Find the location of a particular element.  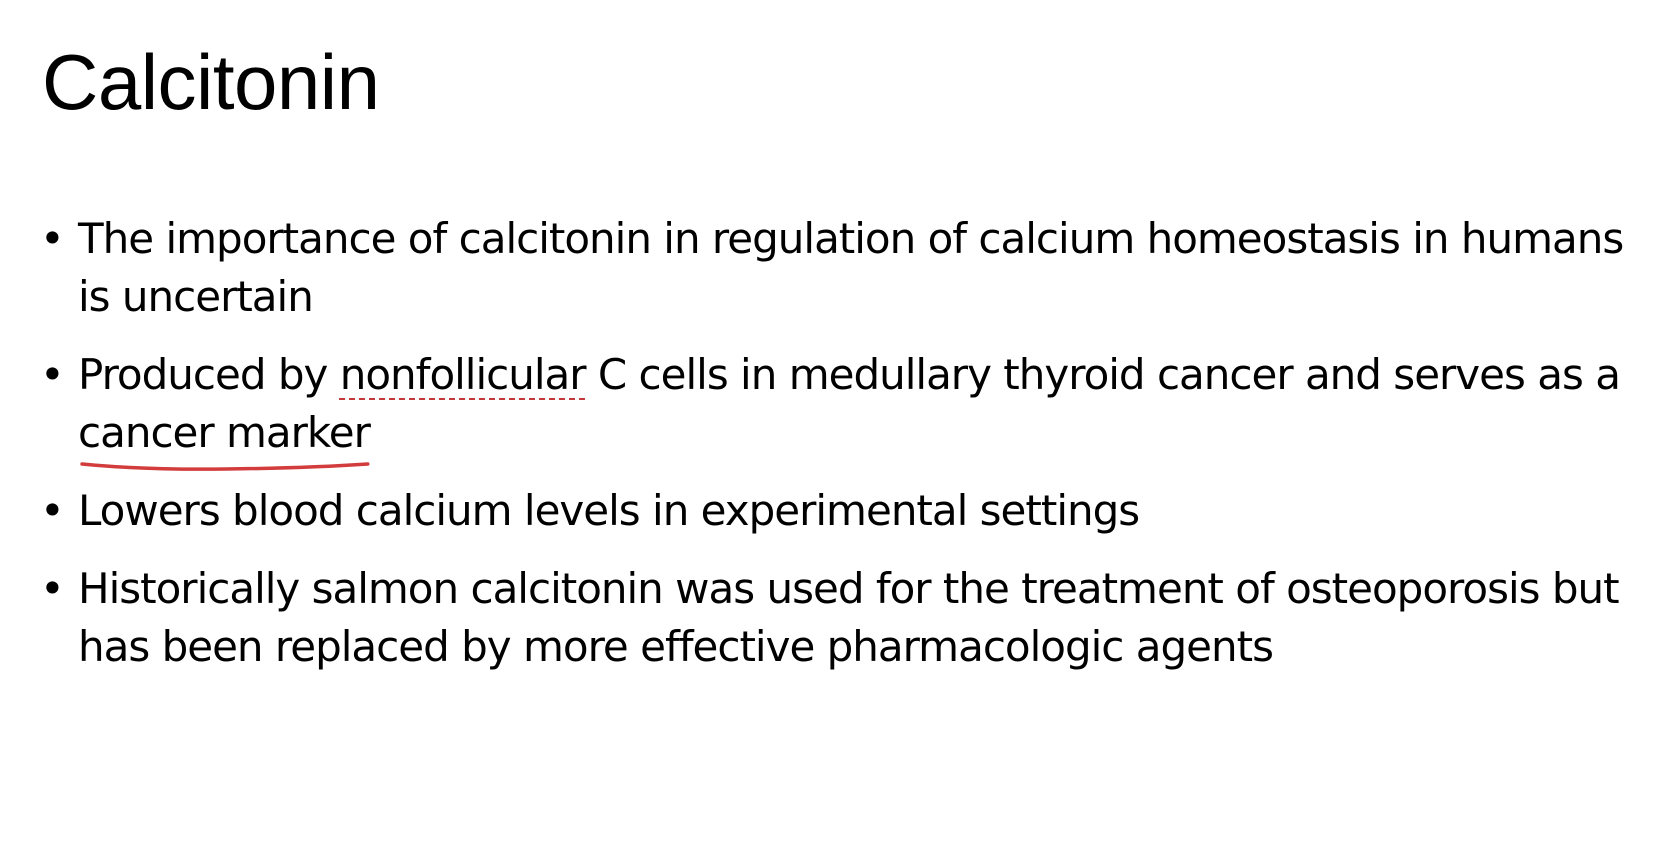

spellcheck-flagged-word: nonfollicular is located at coordinates (463, 374).